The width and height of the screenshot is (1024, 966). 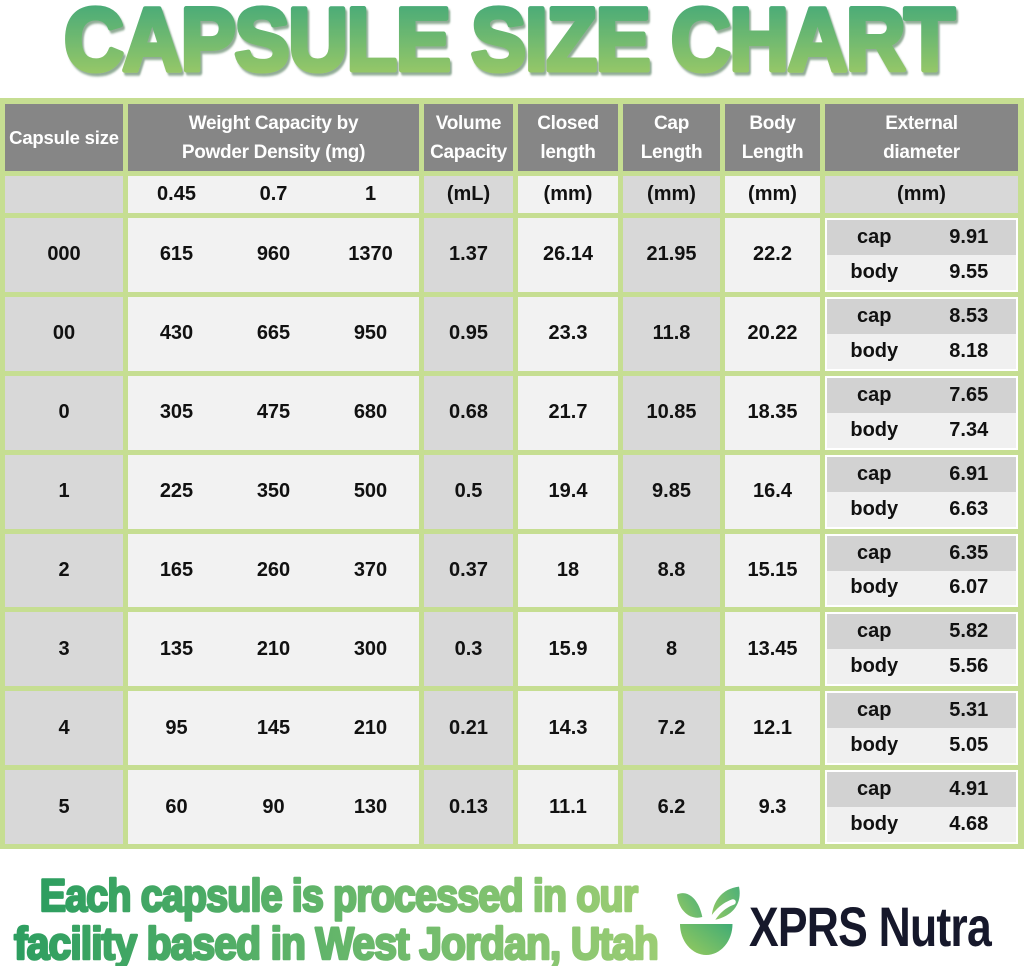 I want to click on svg-text:facility based in West Jordan,: facility based in West Jordan, Utah, so click(x=336, y=942).